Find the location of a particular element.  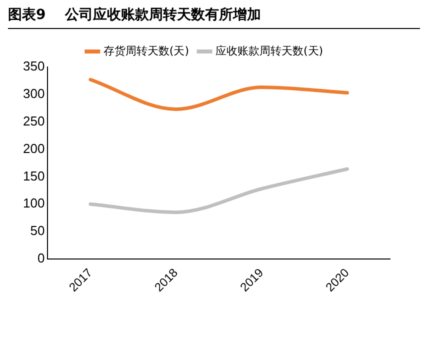

y-tick-label: 50 is located at coordinates (37, 230).